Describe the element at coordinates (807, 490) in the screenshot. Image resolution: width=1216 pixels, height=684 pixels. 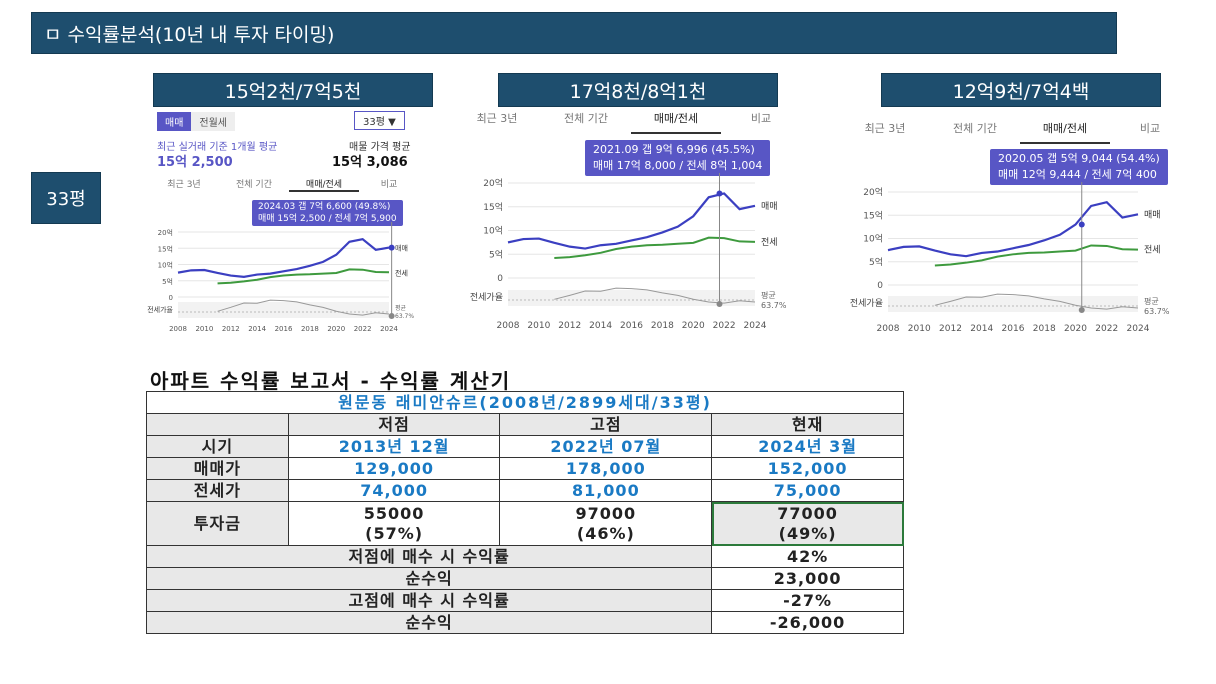
I see `table-cell: 75,000` at that location.